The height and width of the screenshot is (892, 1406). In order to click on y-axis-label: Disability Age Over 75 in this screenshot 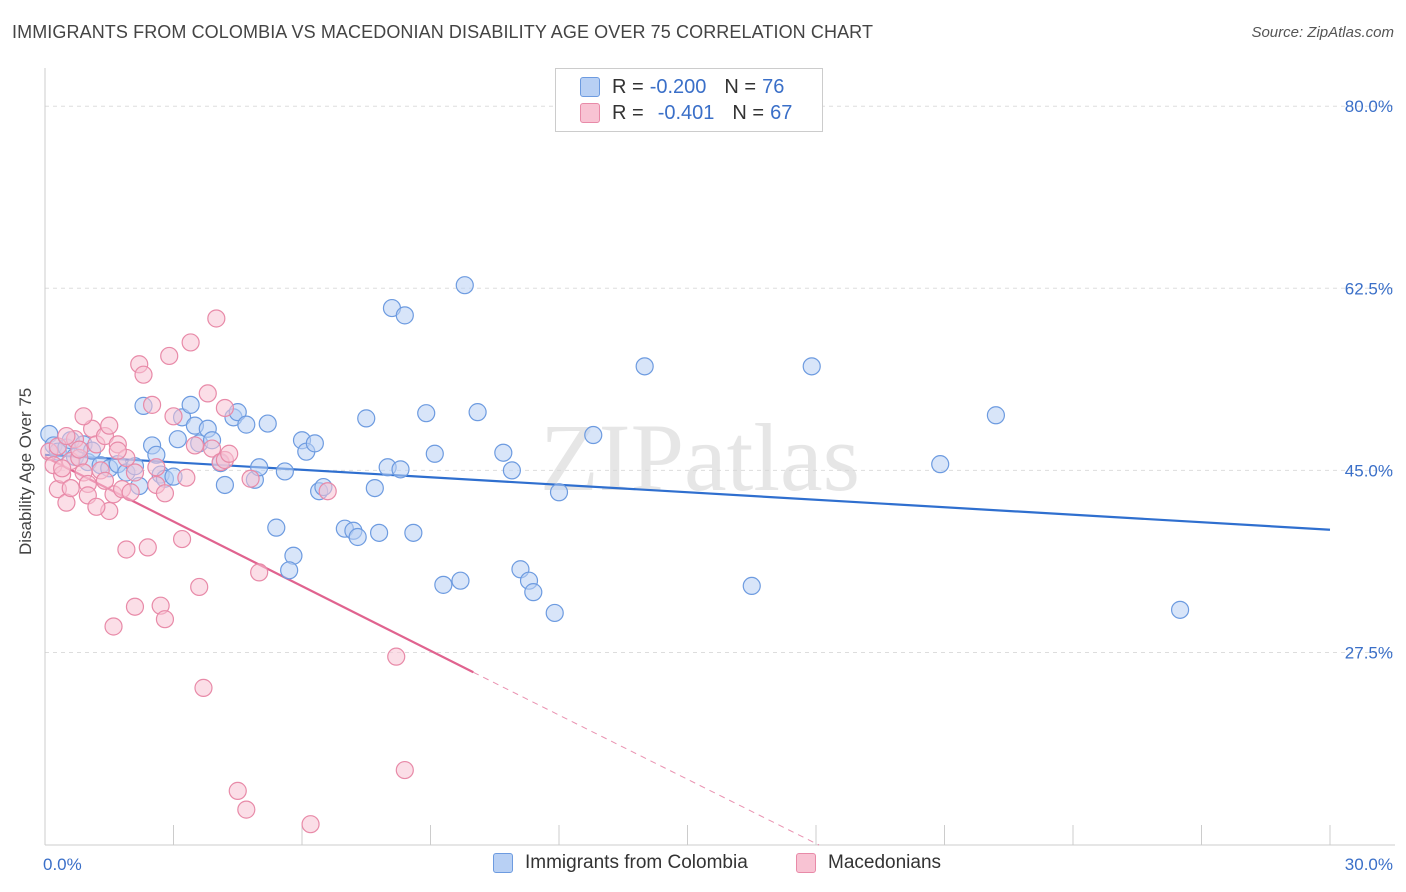, I will do `click(25, 471)`.